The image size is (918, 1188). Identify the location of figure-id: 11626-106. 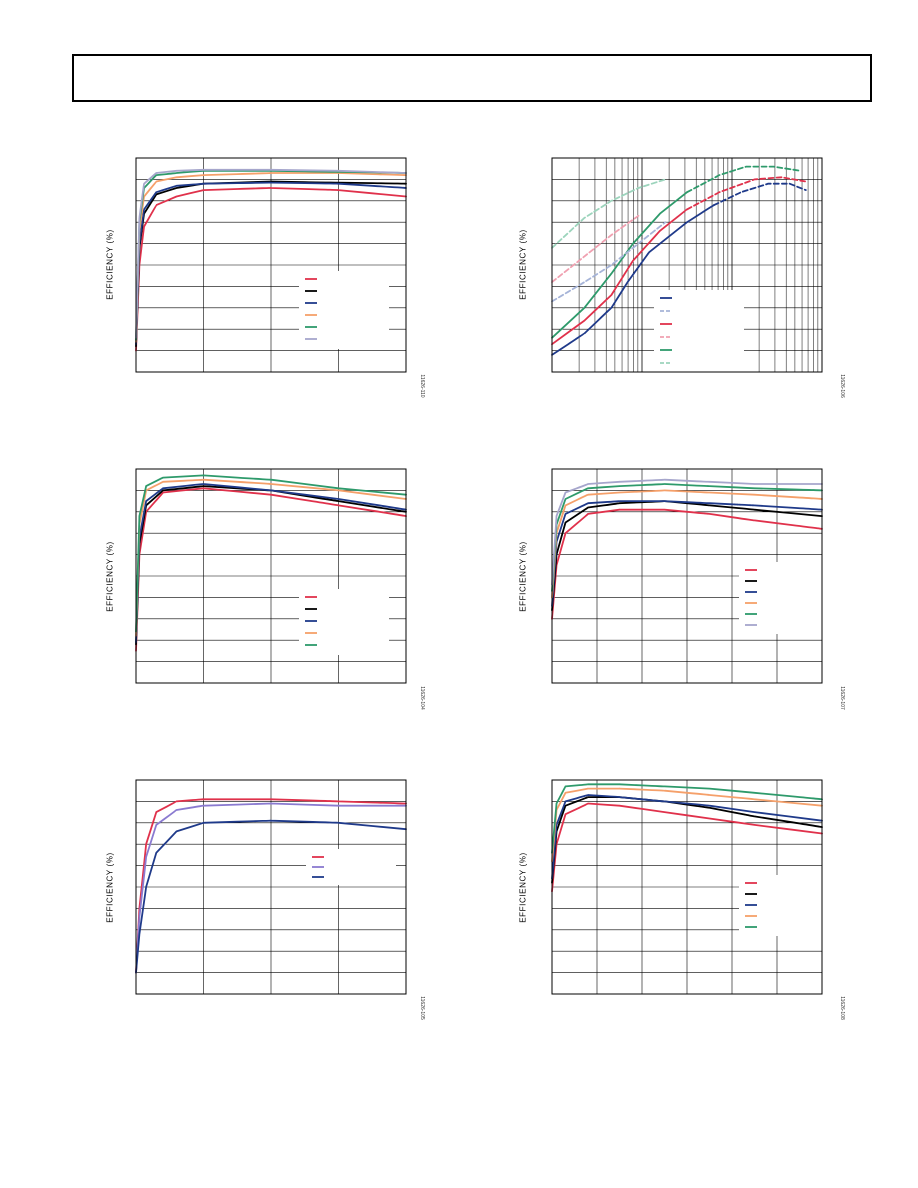
(842, 386).